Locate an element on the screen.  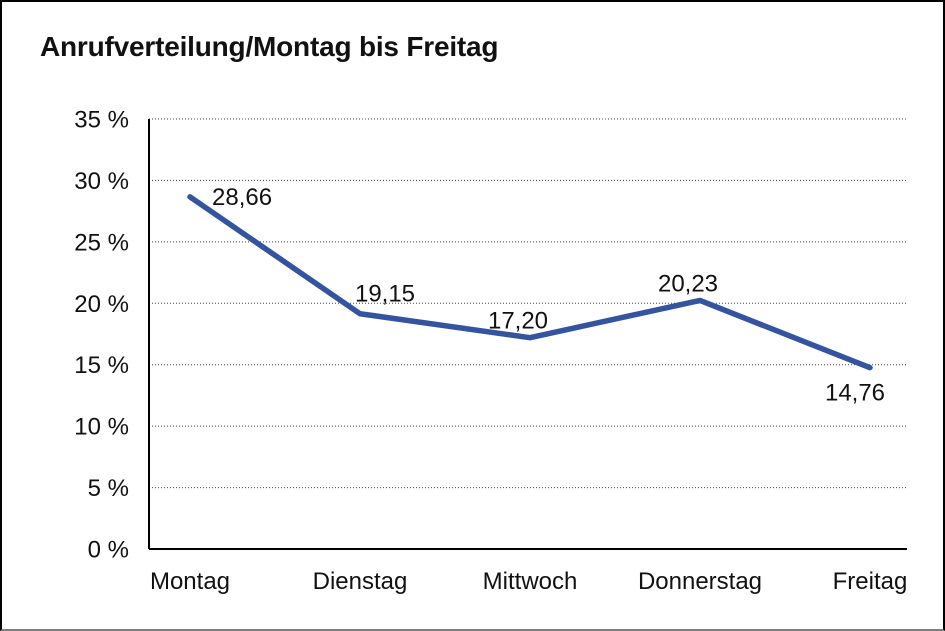
x-axis-category-label: Montag is located at coordinates (190, 581).